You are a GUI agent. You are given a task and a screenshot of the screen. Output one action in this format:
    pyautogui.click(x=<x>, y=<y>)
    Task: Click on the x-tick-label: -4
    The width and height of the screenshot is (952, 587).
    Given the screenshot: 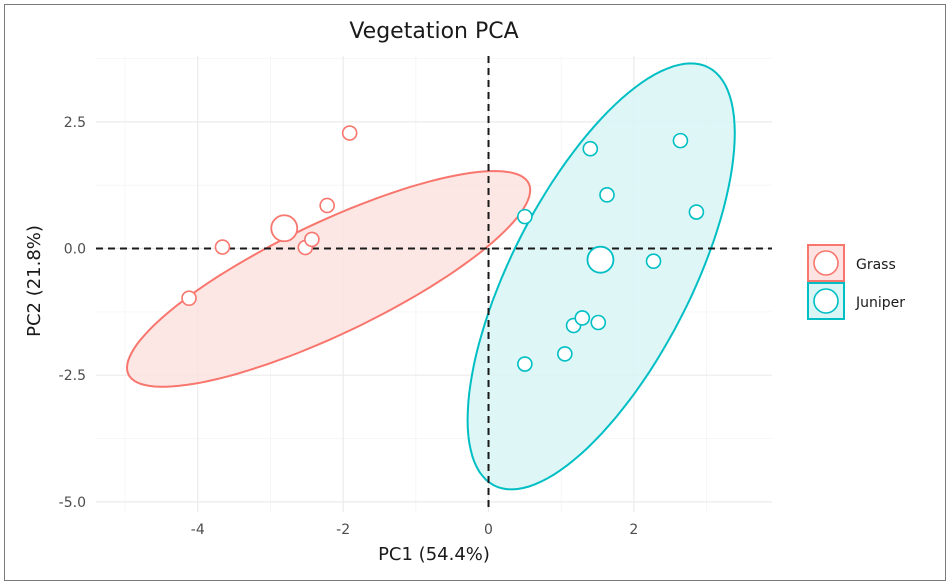 What is the action you would take?
    pyautogui.click(x=198, y=530)
    